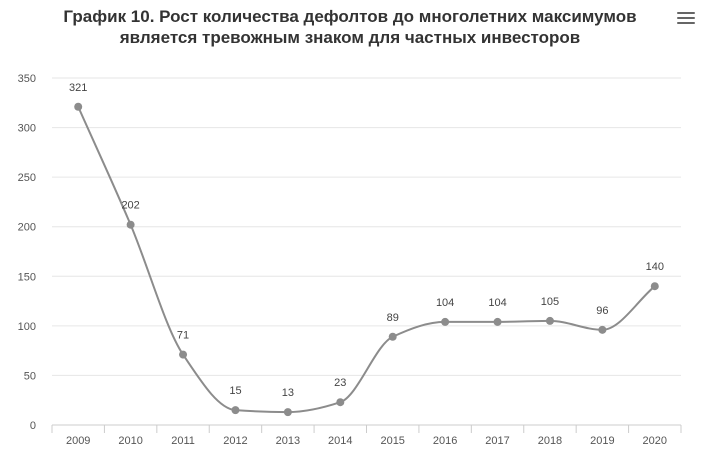 This screenshot has width=711, height=458. Describe the element at coordinates (235, 441) in the screenshot. I see `x-tick-label: 2012` at that location.